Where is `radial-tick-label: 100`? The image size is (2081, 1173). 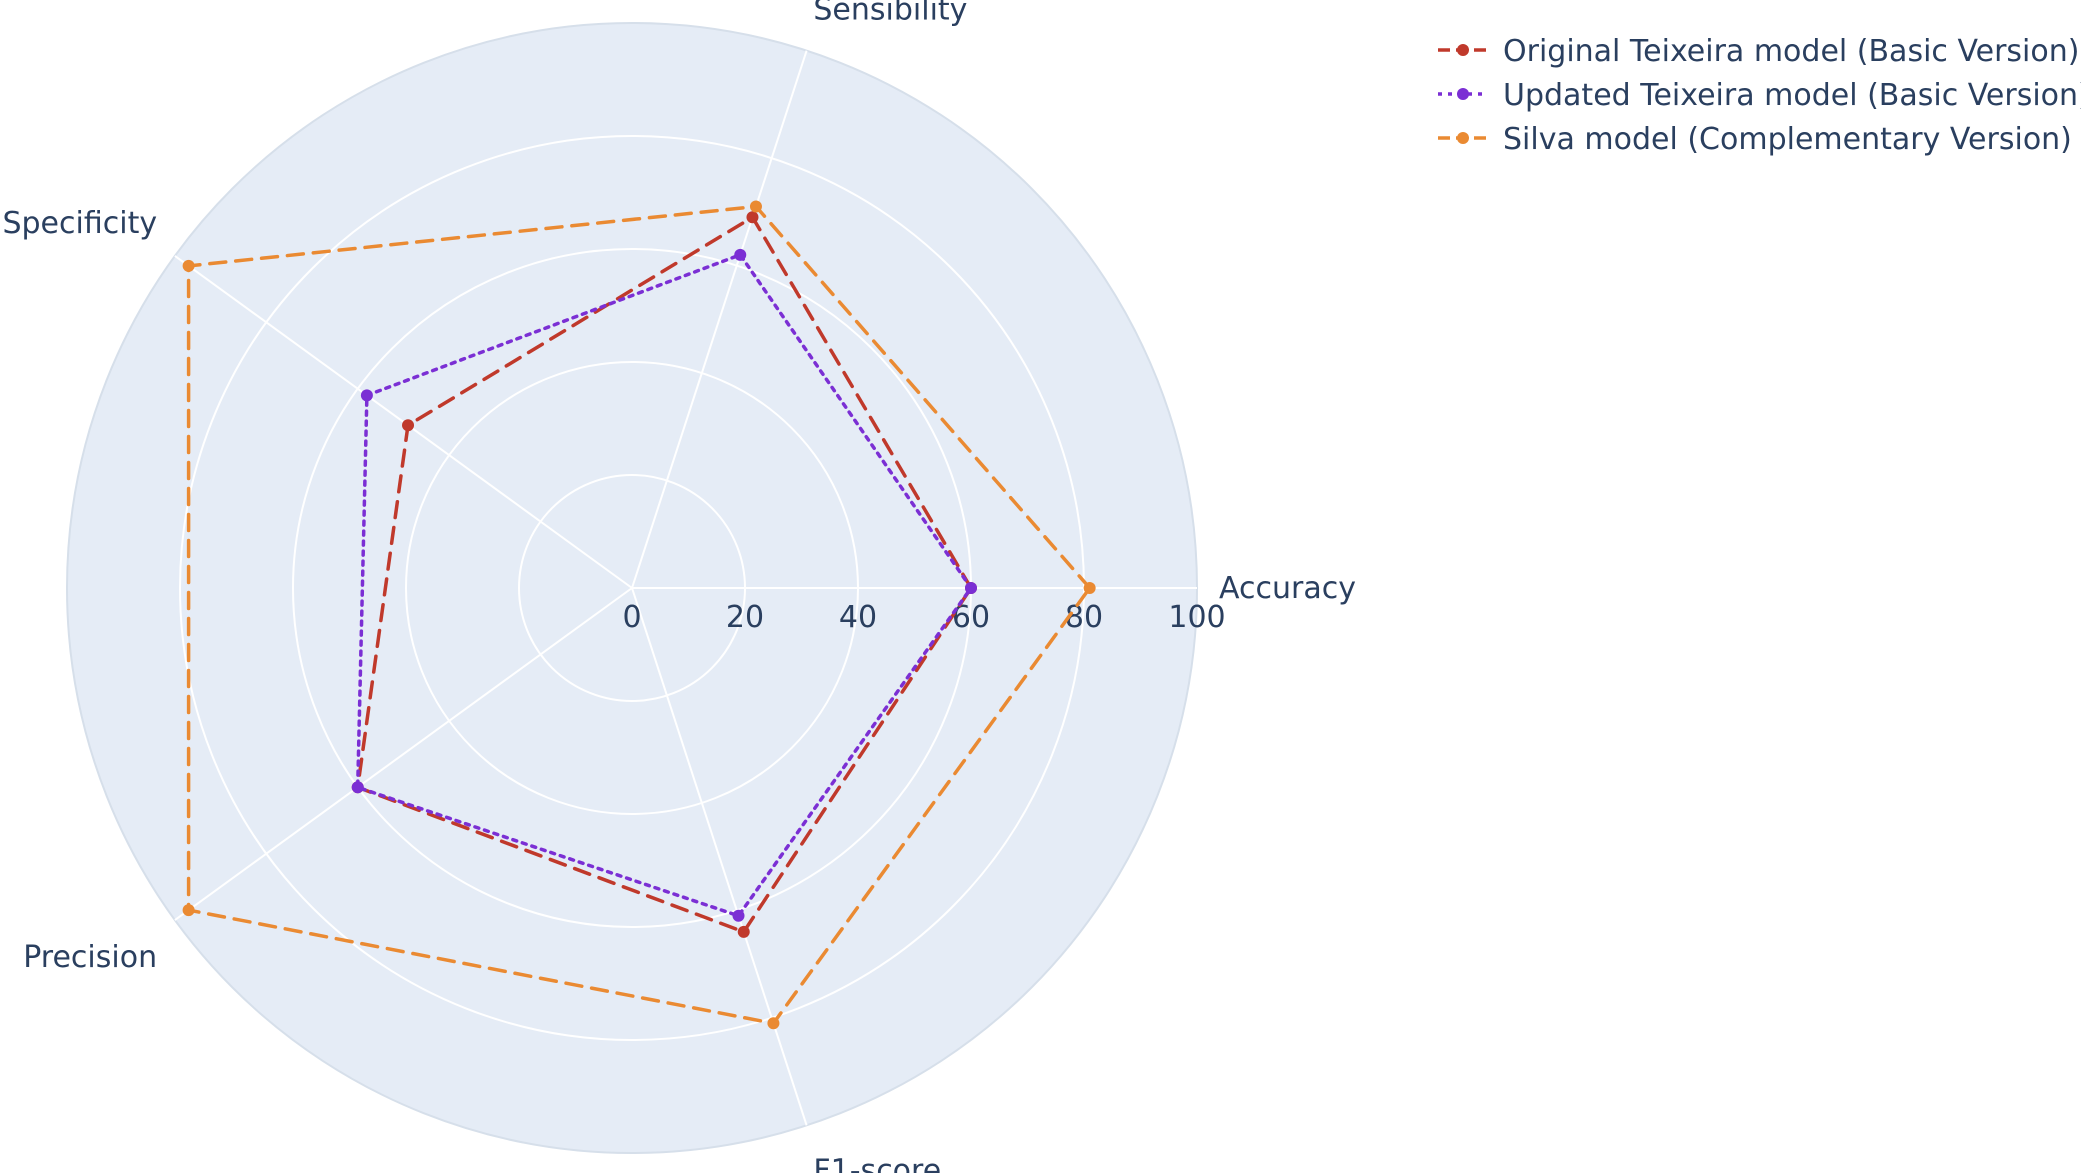 radial-tick-label: 100 is located at coordinates (1196, 617).